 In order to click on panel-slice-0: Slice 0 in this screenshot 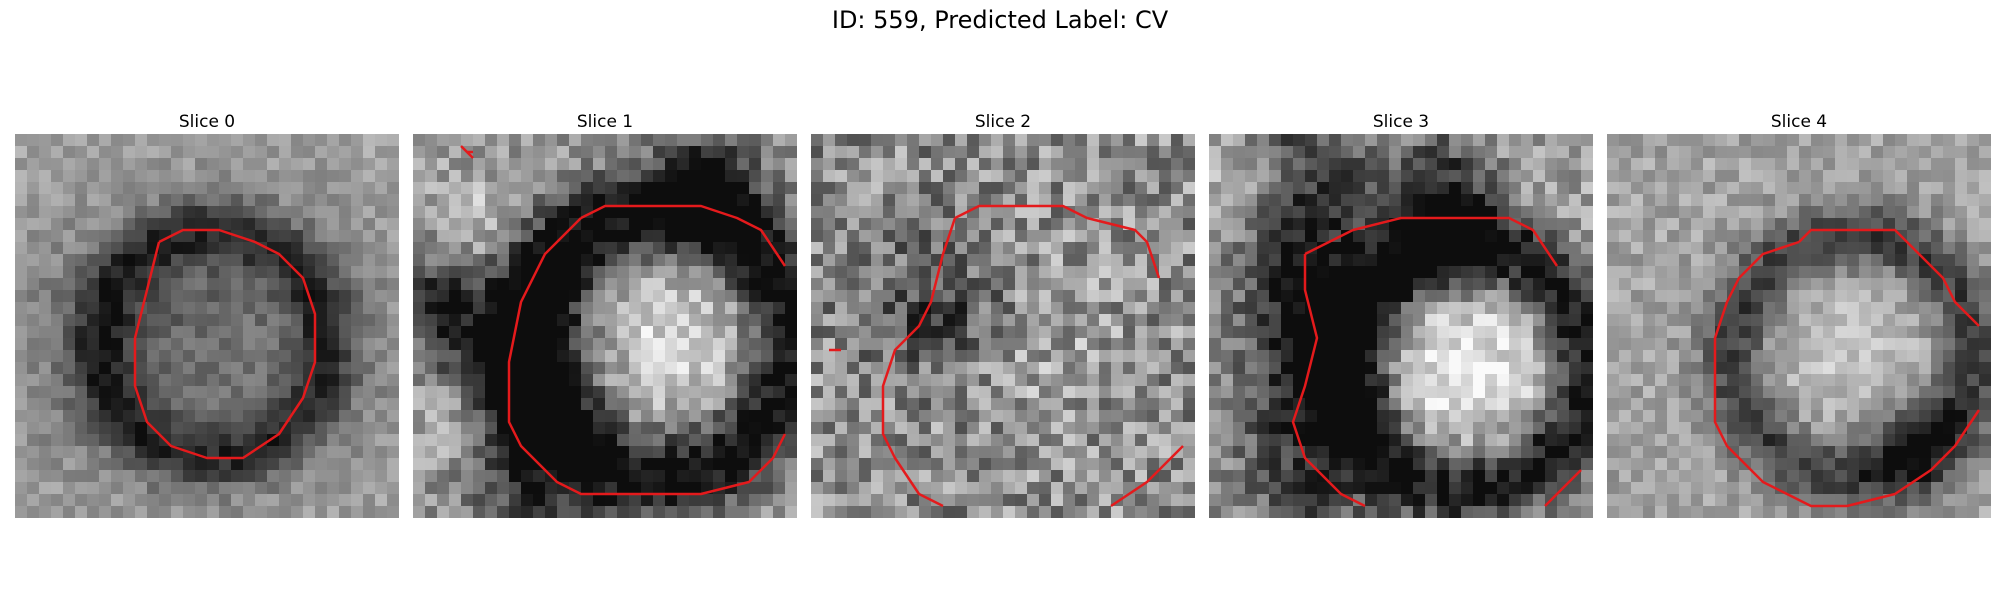, I will do `click(207, 314)`.